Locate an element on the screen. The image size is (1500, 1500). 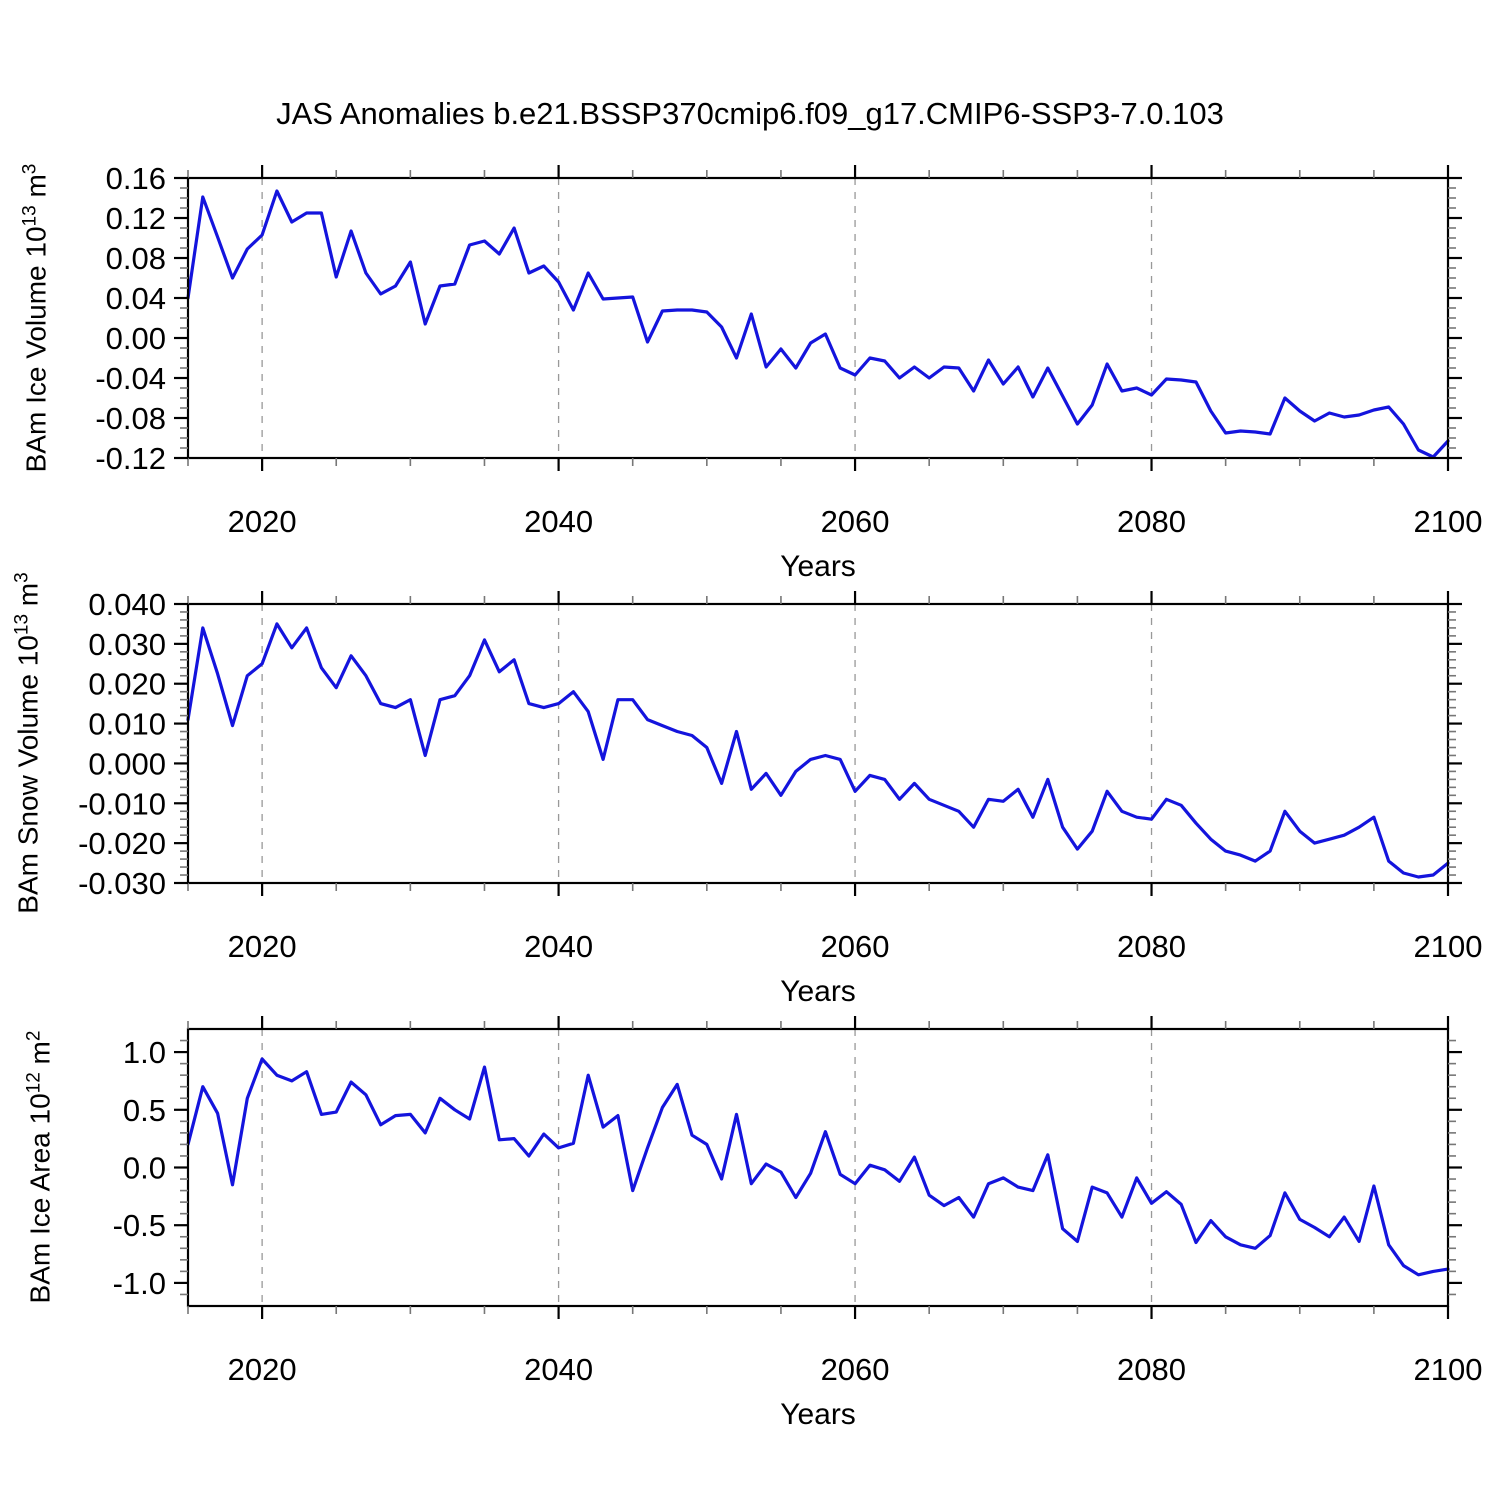
y-axis-label-ice-area: BAm Ice Area 1012 m2 is located at coordinates (39, 1167).